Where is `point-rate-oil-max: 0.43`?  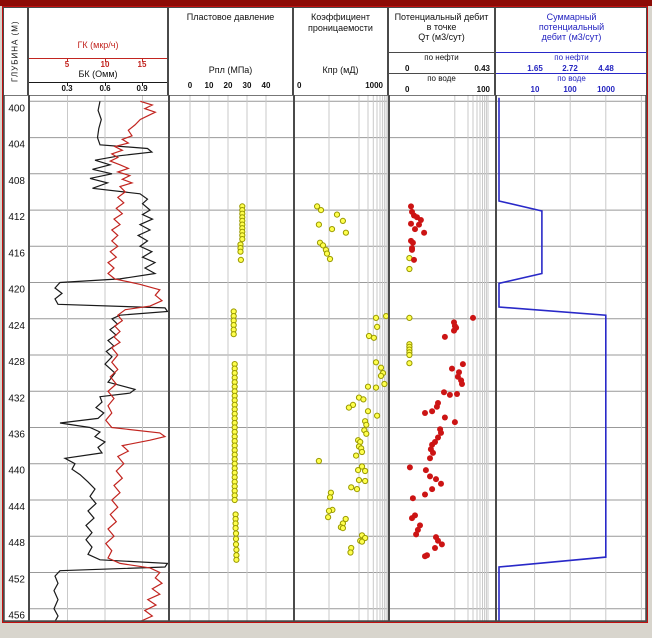
point-rate-oil-max: 0.43 is located at coordinates (482, 68).